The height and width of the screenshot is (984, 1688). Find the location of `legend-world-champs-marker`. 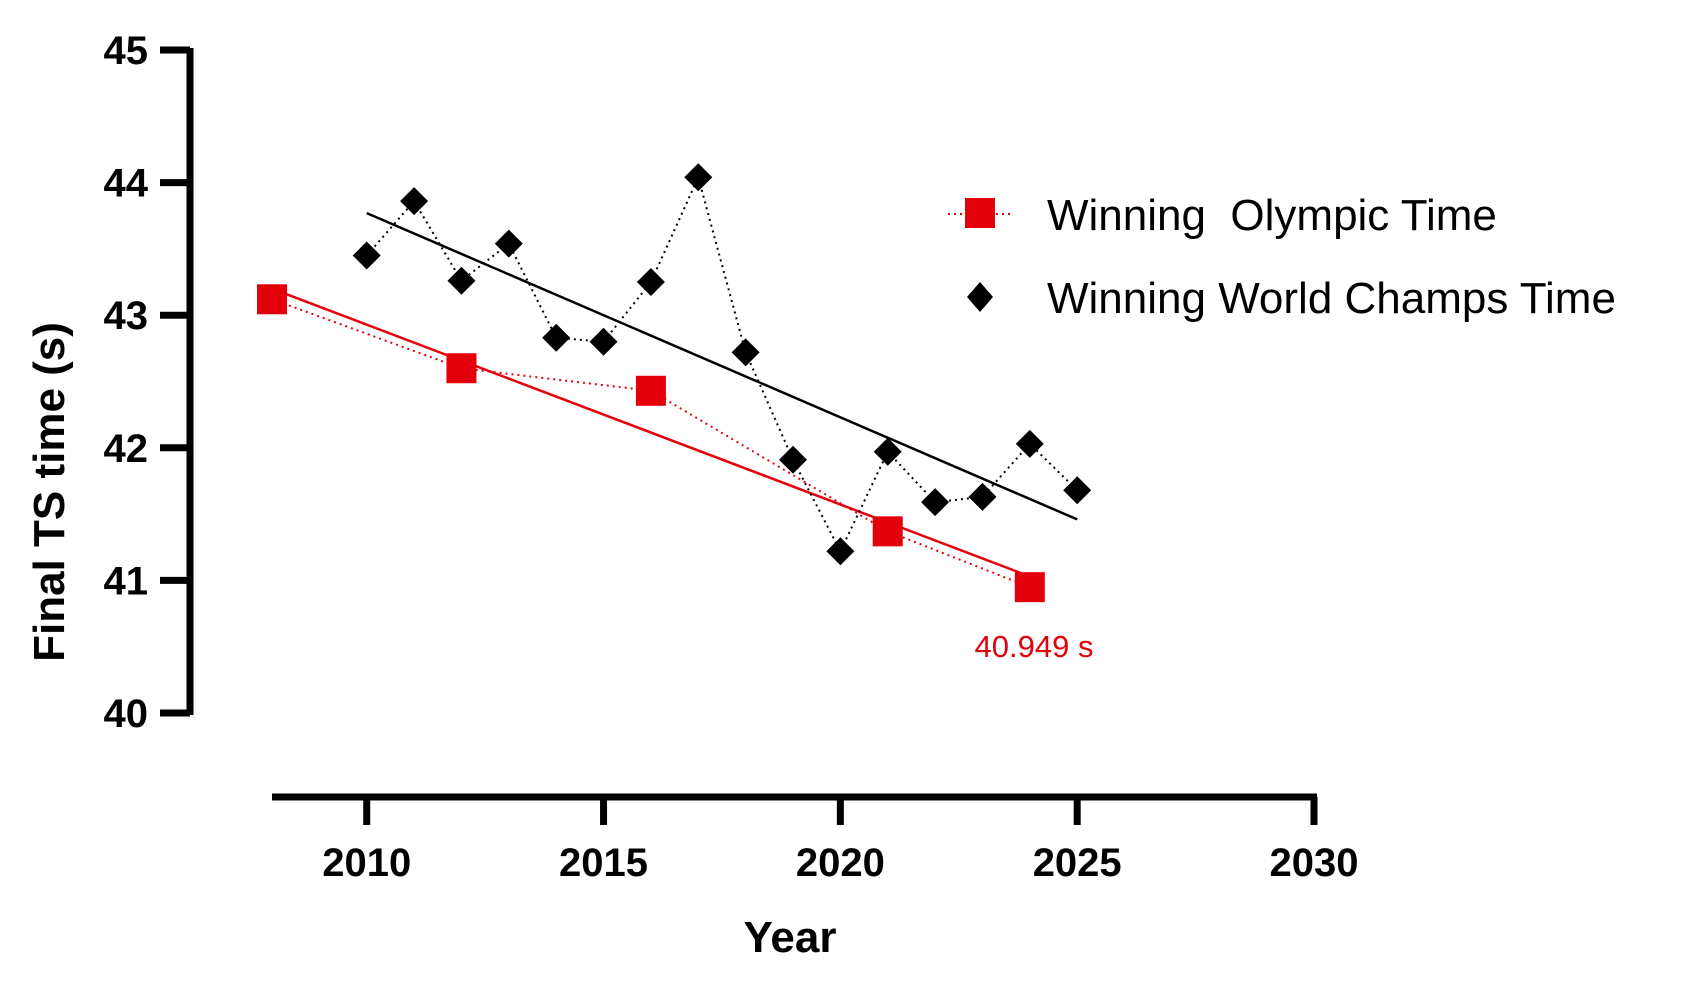

legend-world-champs-marker is located at coordinates (980, 297).